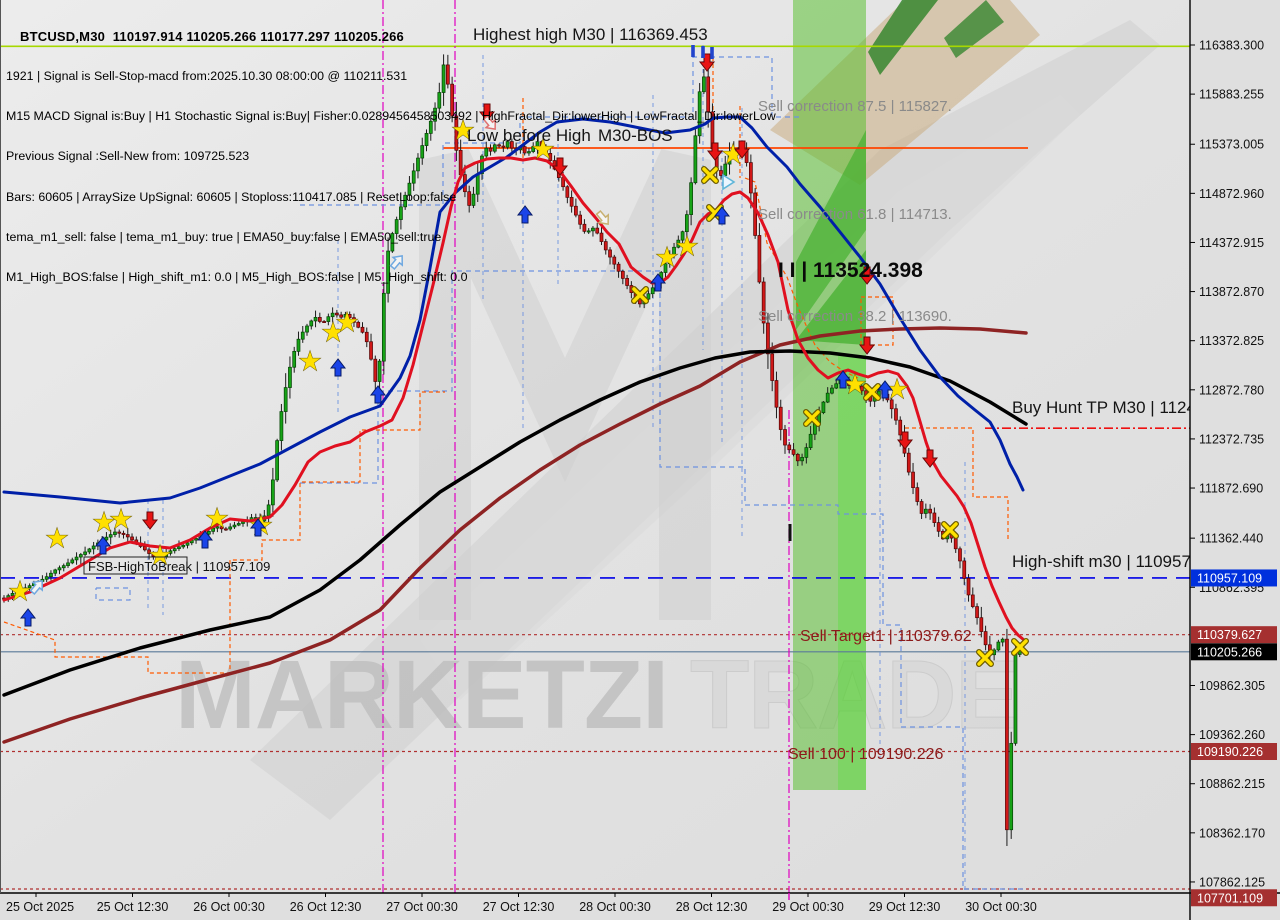  Describe the element at coordinates (729, 182) in the screenshot. I see `pennant-icon` at that location.